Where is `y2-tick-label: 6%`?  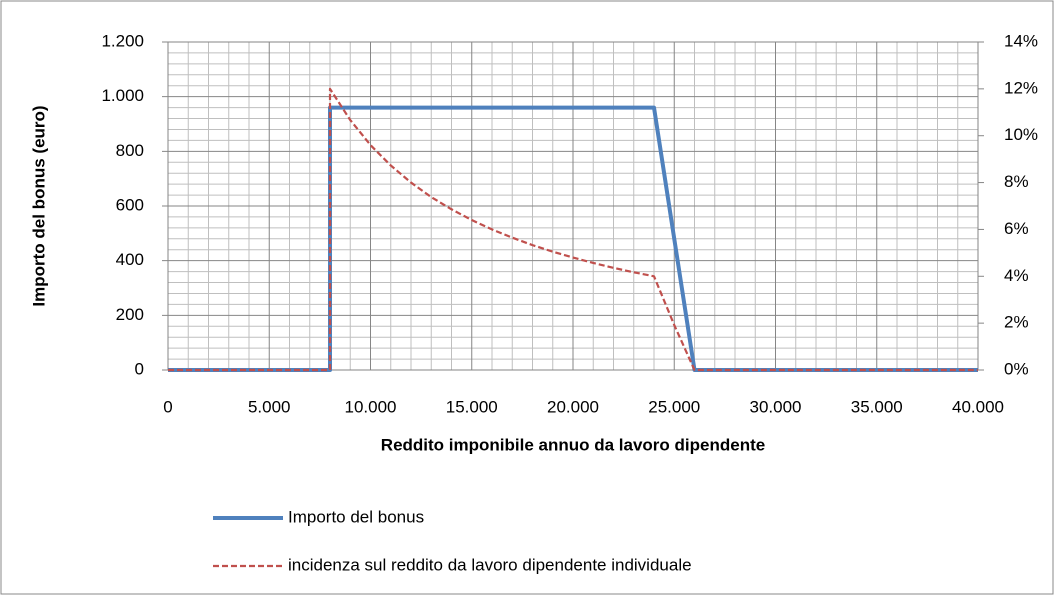 y2-tick-label: 6% is located at coordinates (1016, 228).